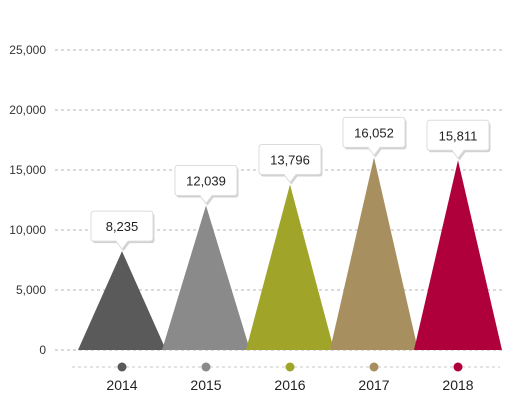 The width and height of the screenshot is (510, 402). I want to click on x-tick-label: 2016, so click(289, 385).